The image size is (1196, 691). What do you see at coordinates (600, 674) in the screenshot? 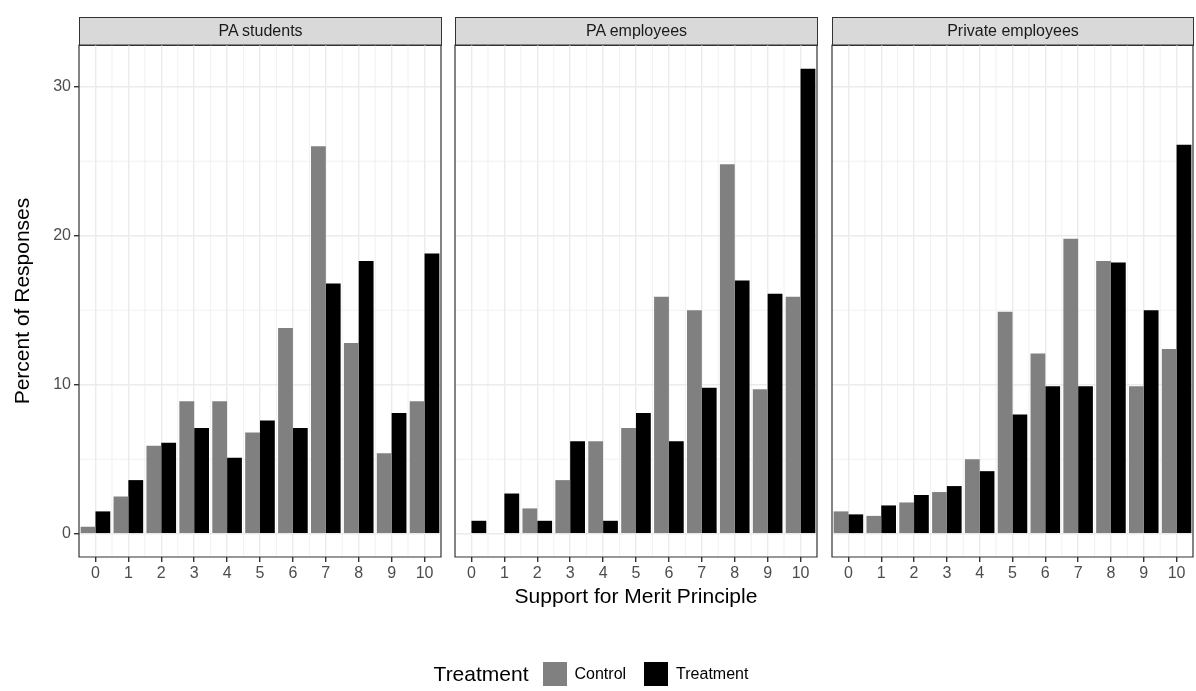
I see `legend-label: Control` at bounding box center [600, 674].